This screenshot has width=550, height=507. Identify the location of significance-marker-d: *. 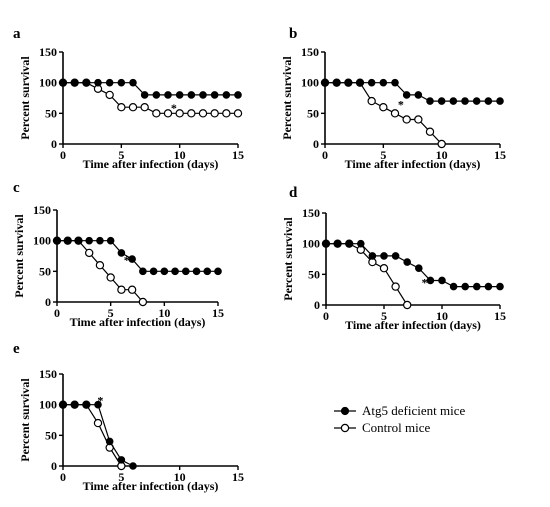
(425, 282).